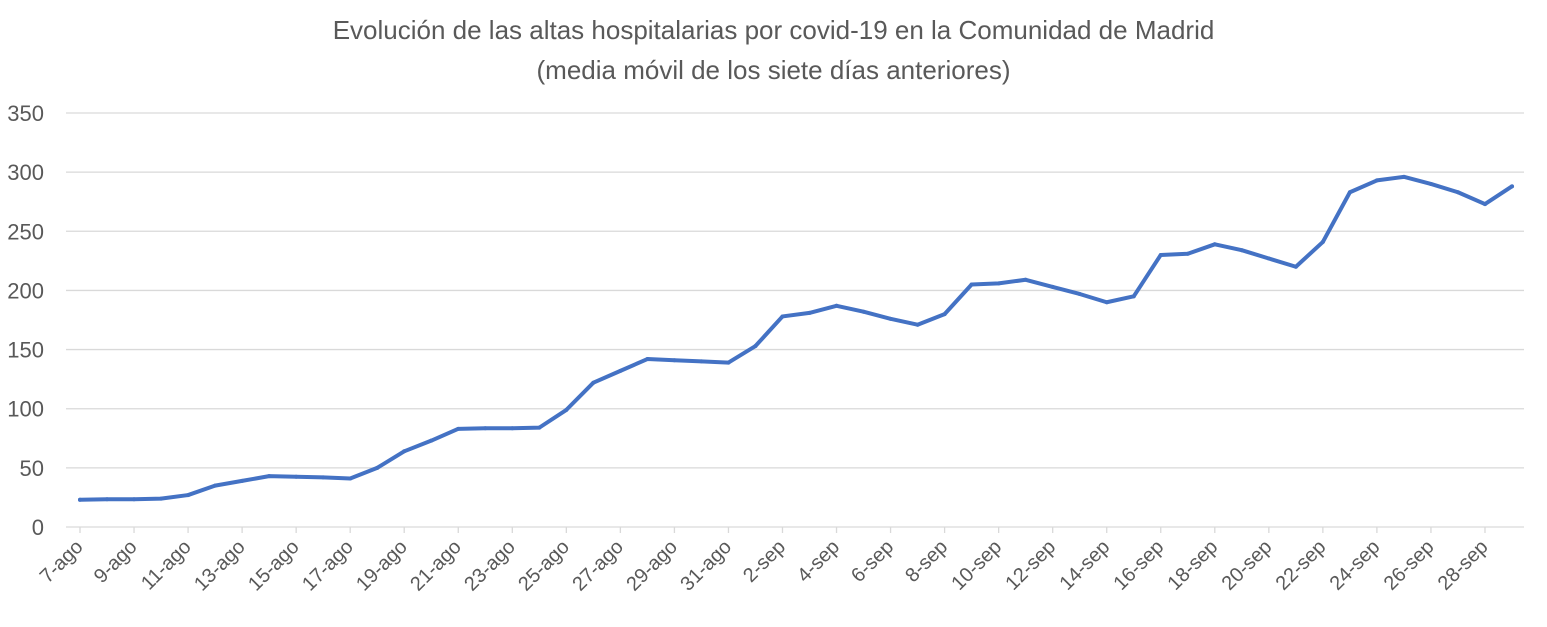 The width and height of the screenshot is (1547, 627). What do you see at coordinates (598, 566) in the screenshot?
I see `x-tick-label: 27-ago` at bounding box center [598, 566].